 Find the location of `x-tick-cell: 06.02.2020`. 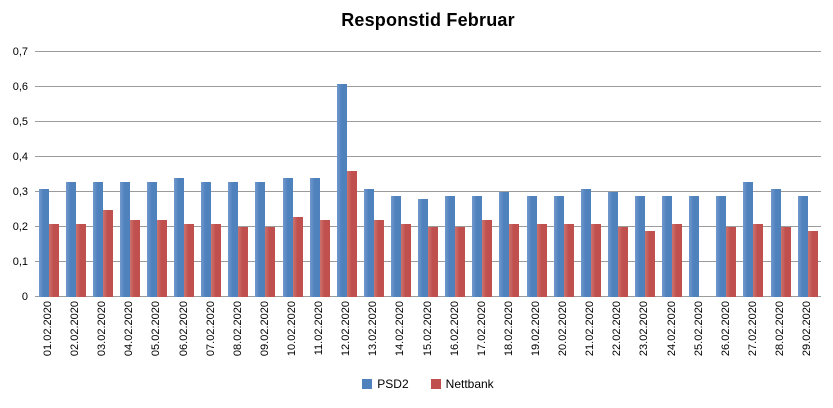

x-tick-cell: 06.02.2020 is located at coordinates (184, 336).